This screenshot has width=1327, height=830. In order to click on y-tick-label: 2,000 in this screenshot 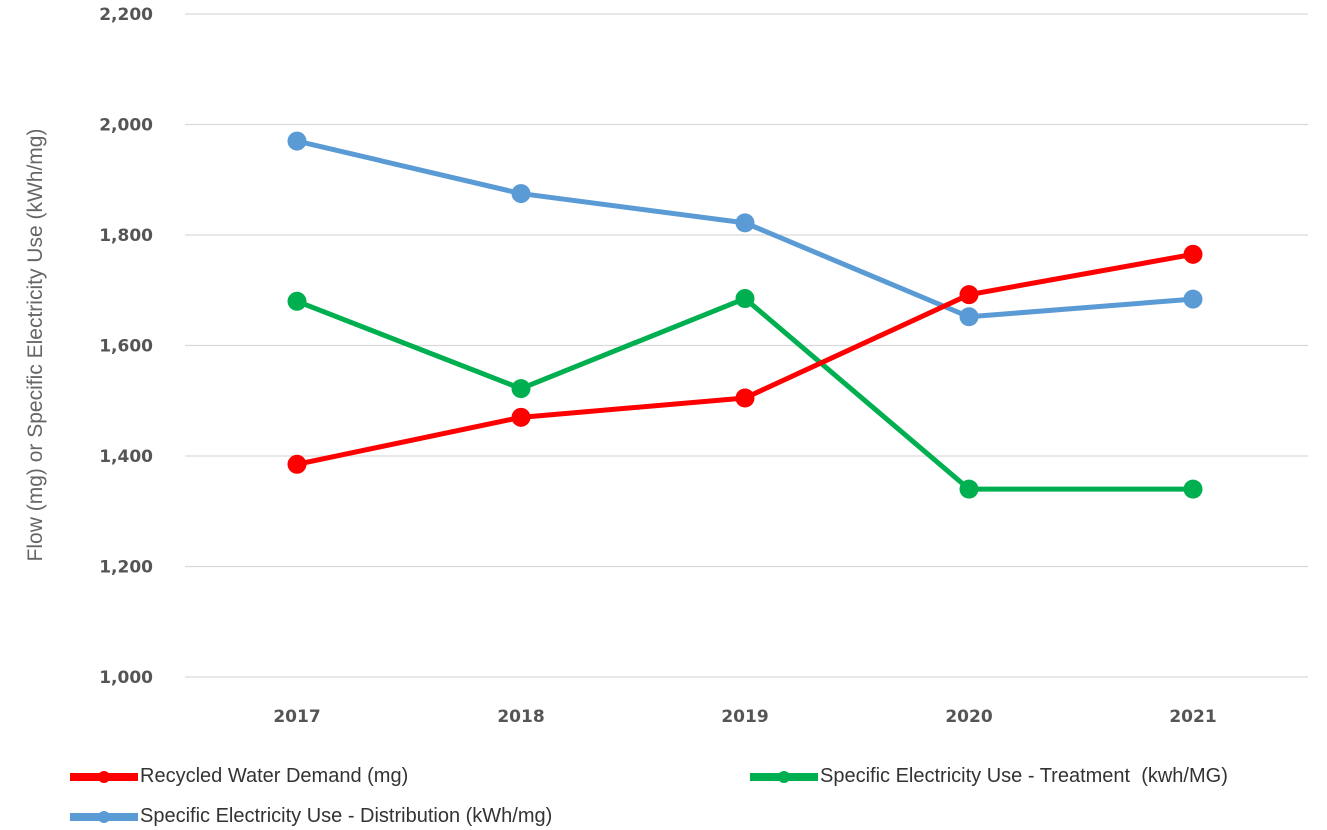, I will do `click(126, 126)`.